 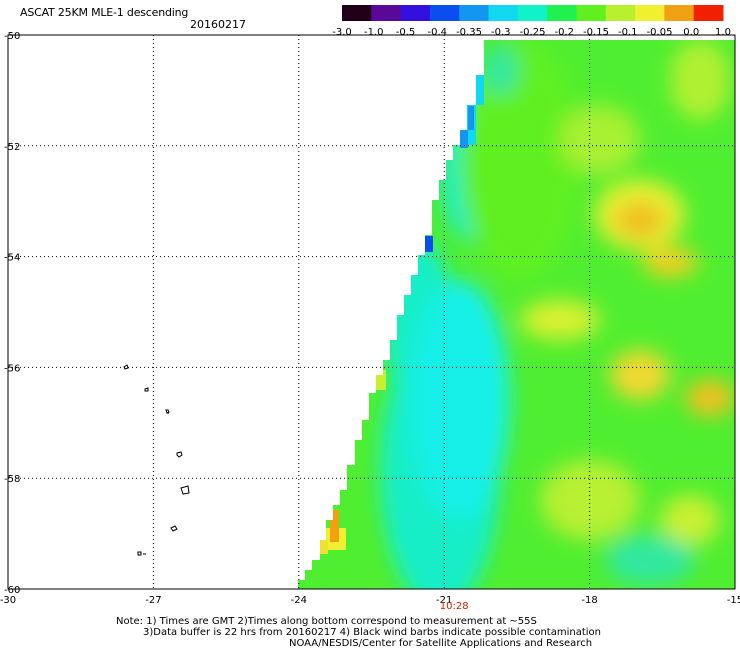 I want to click on colorbar-label: -0.1, so click(x=628, y=32).